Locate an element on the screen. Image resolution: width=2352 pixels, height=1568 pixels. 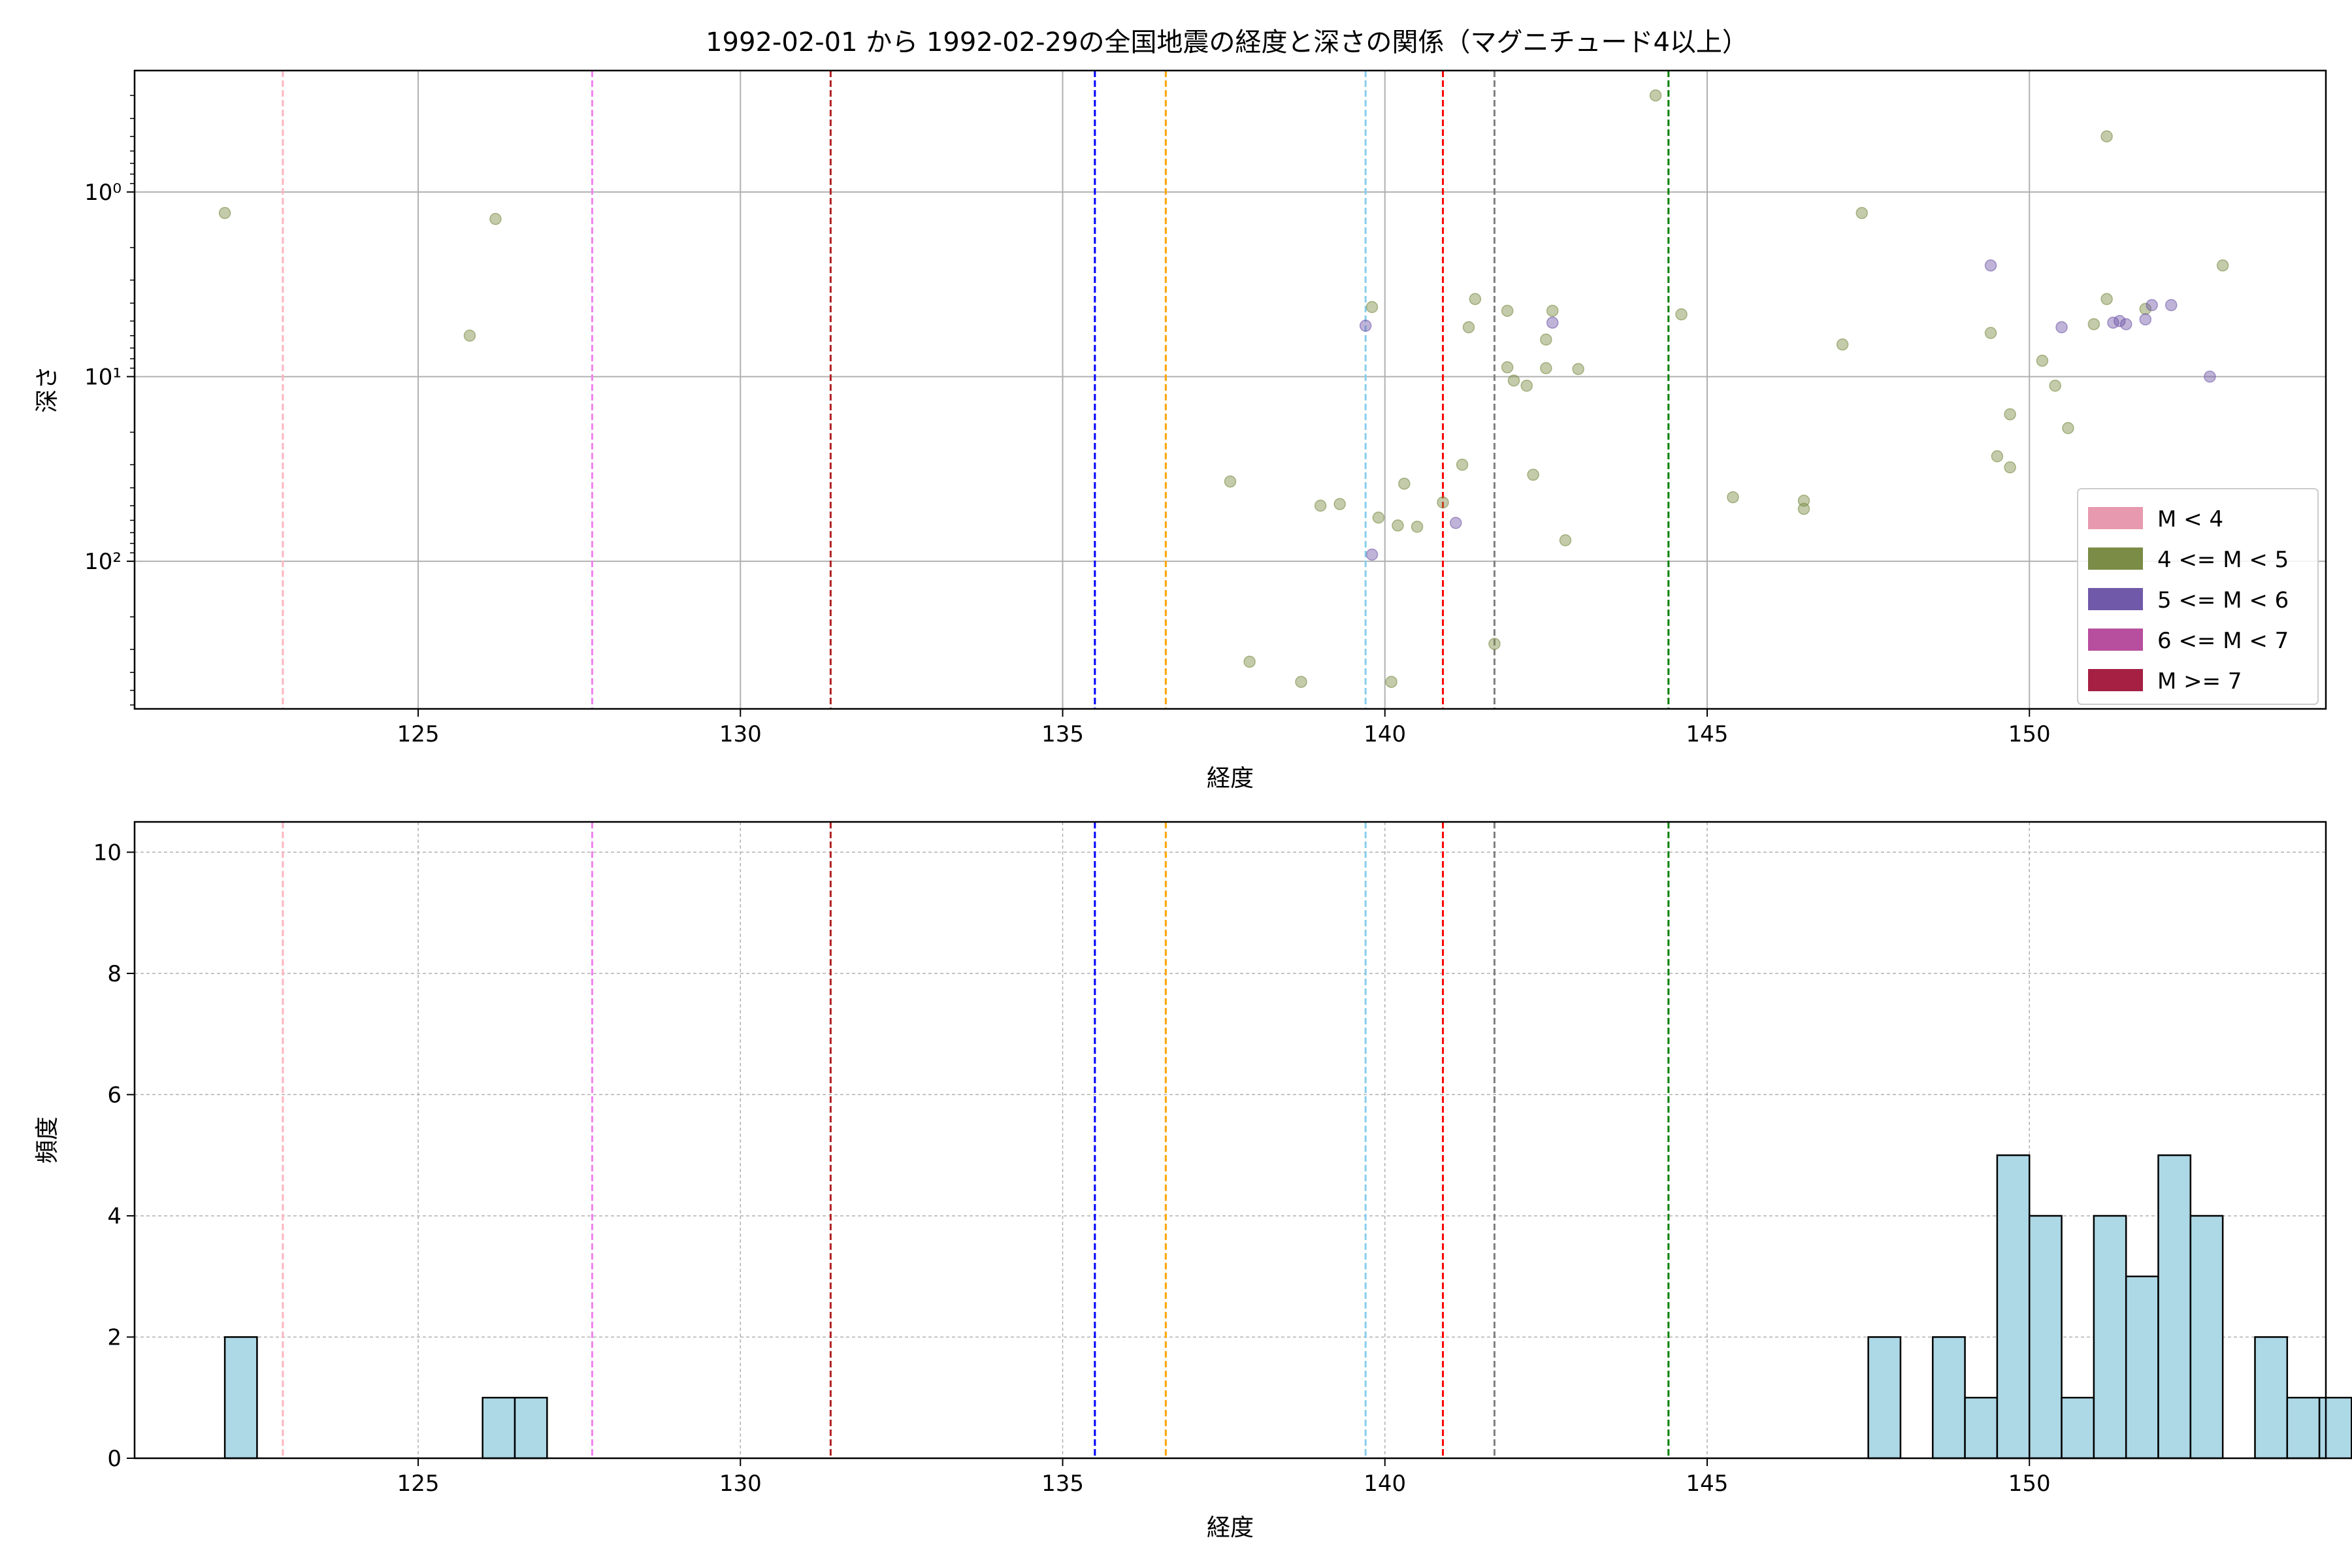
histogram-y-tick-label: 8 is located at coordinates (114, 974).